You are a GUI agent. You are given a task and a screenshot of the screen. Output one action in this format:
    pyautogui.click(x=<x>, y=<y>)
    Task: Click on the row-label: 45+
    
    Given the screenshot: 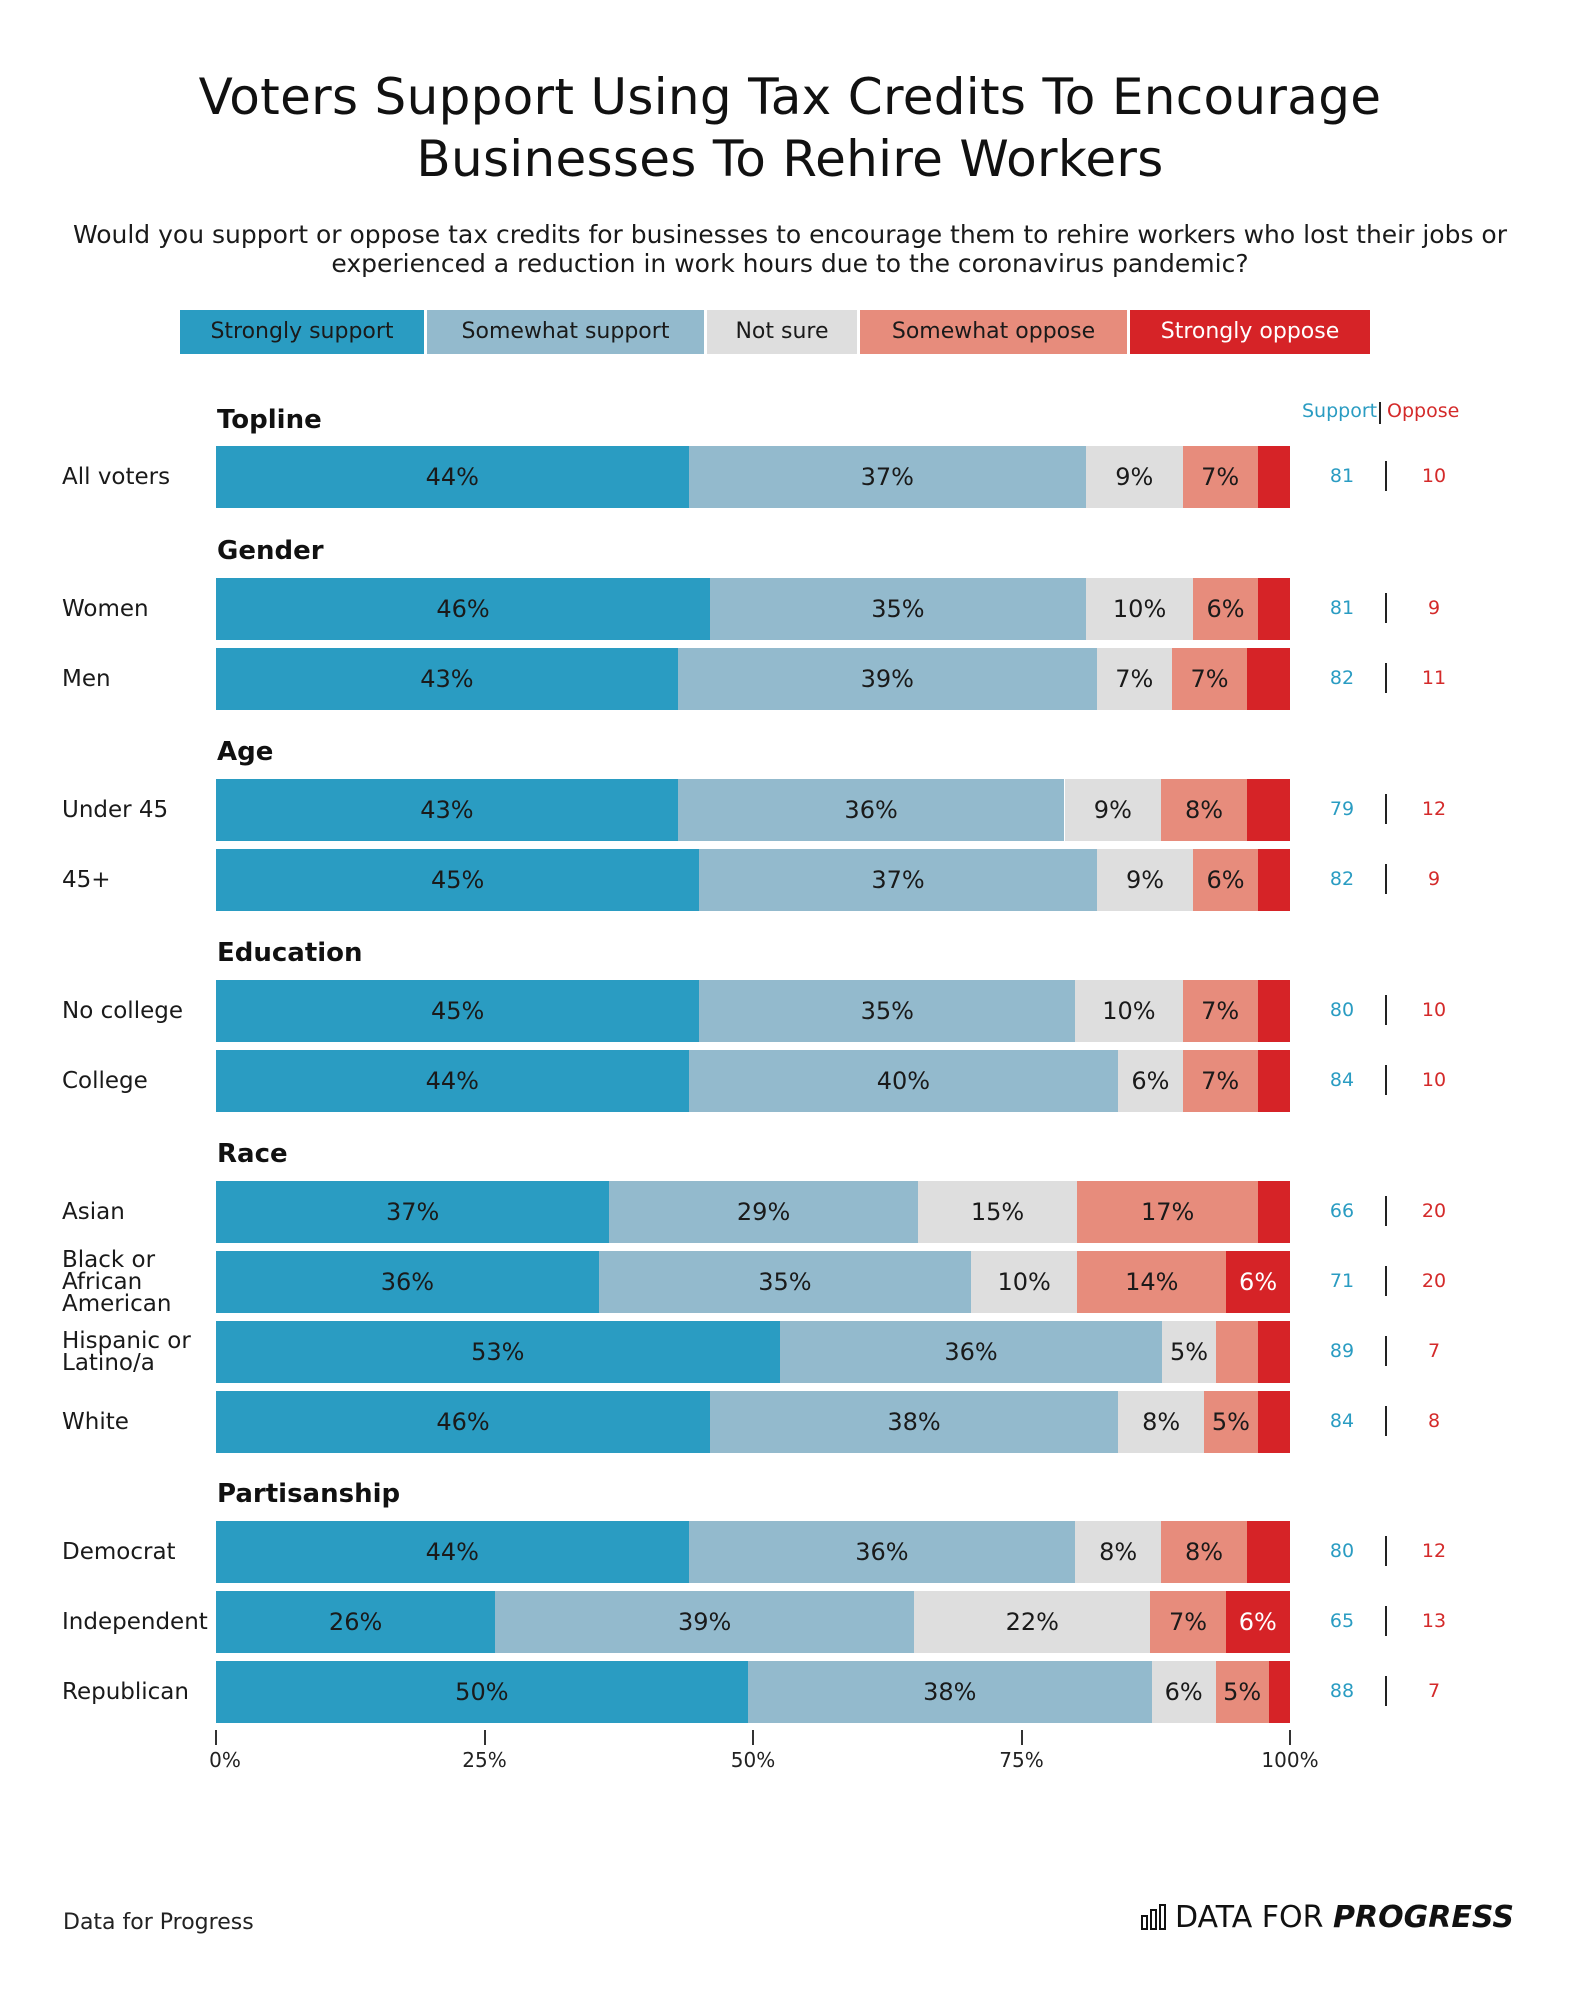 What is the action you would take?
    pyautogui.click(x=86, y=880)
    